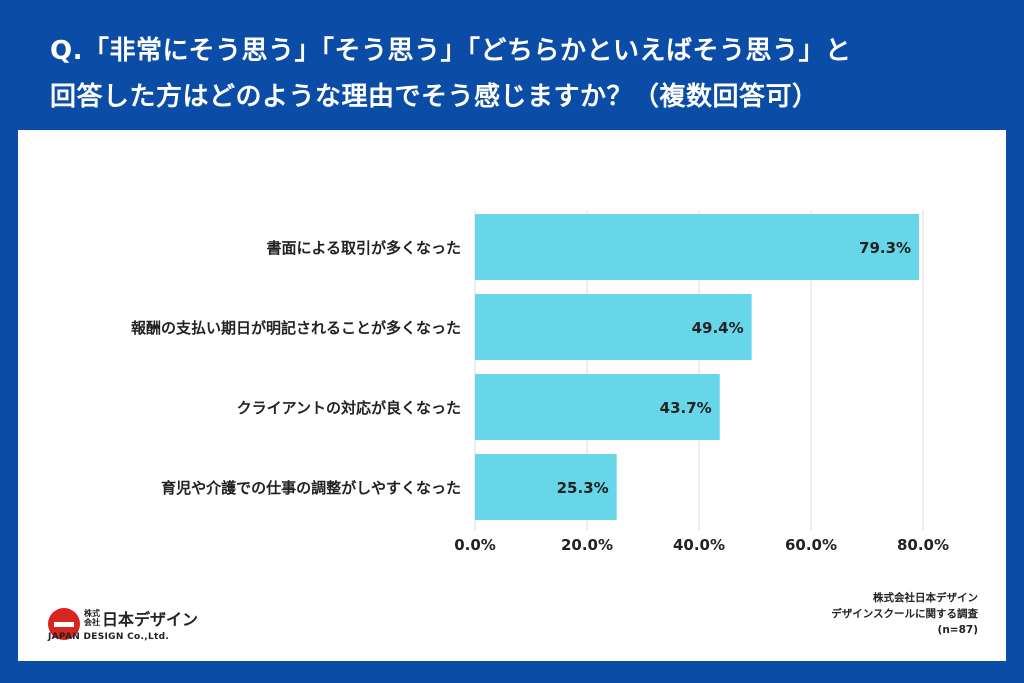 This screenshot has height=683, width=1024. Describe the element at coordinates (686, 408) in the screenshot. I see `bar-value-label: 43.7%` at that location.